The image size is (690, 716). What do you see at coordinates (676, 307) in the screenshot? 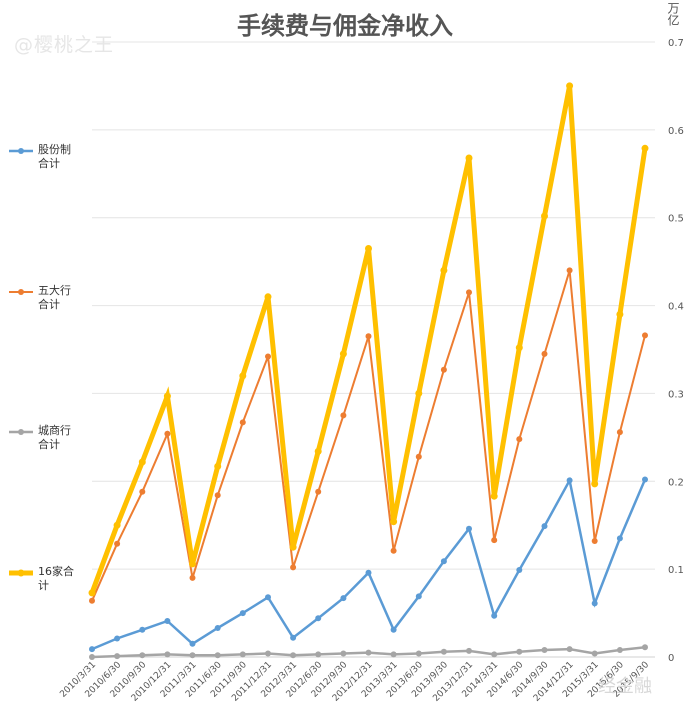
I see `y-tick-label: 0.4` at bounding box center [676, 307].